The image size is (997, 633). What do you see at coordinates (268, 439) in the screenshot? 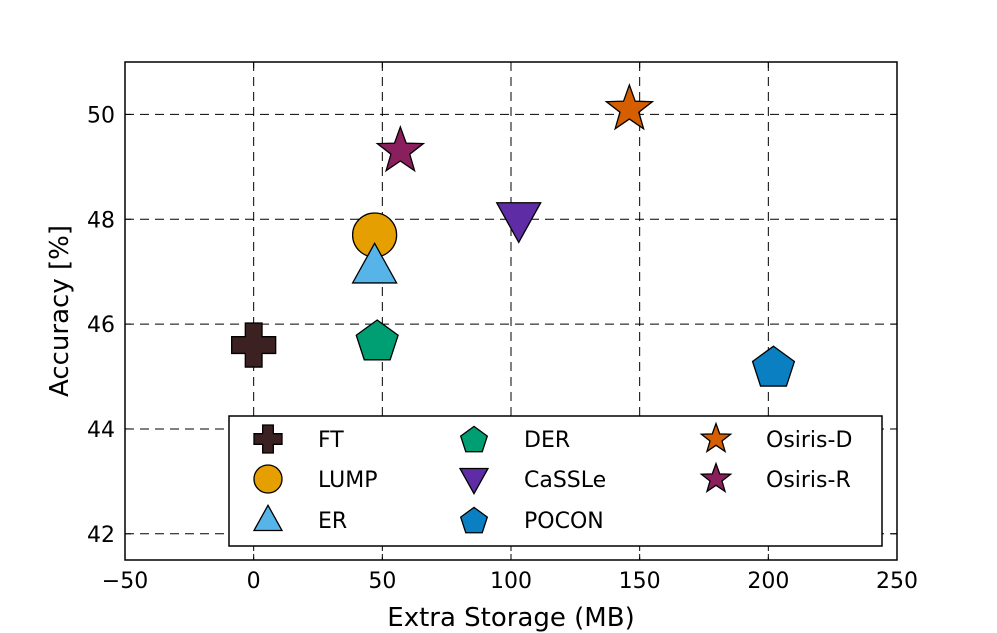
I see `legend-marker-ft` at bounding box center [268, 439].